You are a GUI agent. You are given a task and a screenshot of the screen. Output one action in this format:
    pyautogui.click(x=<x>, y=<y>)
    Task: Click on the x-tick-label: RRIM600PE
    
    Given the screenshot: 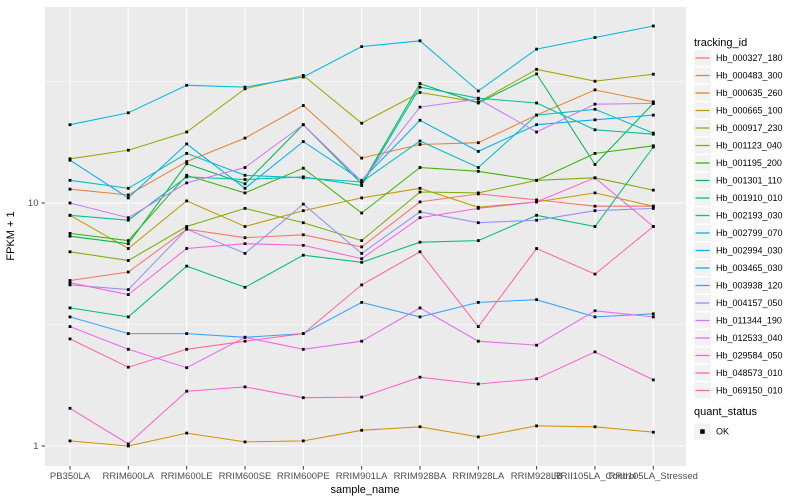 What is the action you would take?
    pyautogui.click(x=303, y=476)
    